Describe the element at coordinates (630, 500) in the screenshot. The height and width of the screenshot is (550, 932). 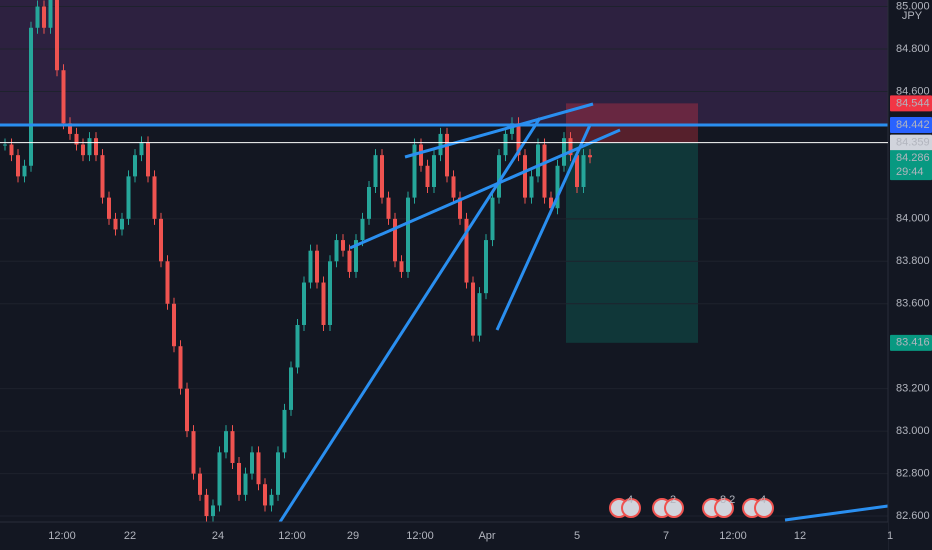
I see `event-count: 4` at that location.